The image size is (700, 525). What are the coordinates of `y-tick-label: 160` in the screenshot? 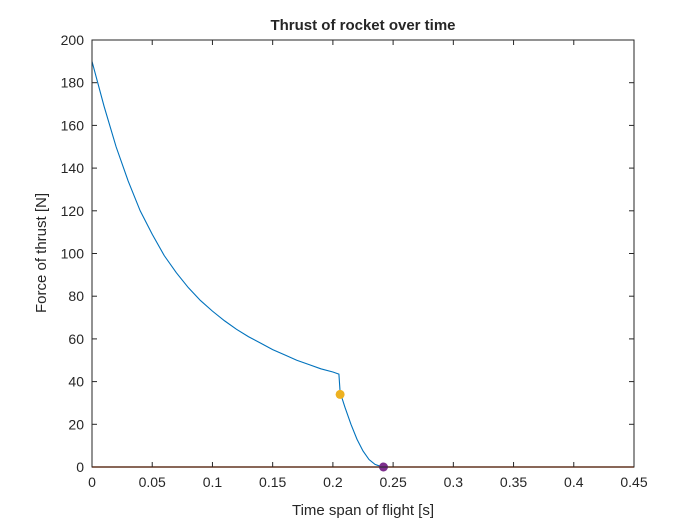 It's located at (73, 125).